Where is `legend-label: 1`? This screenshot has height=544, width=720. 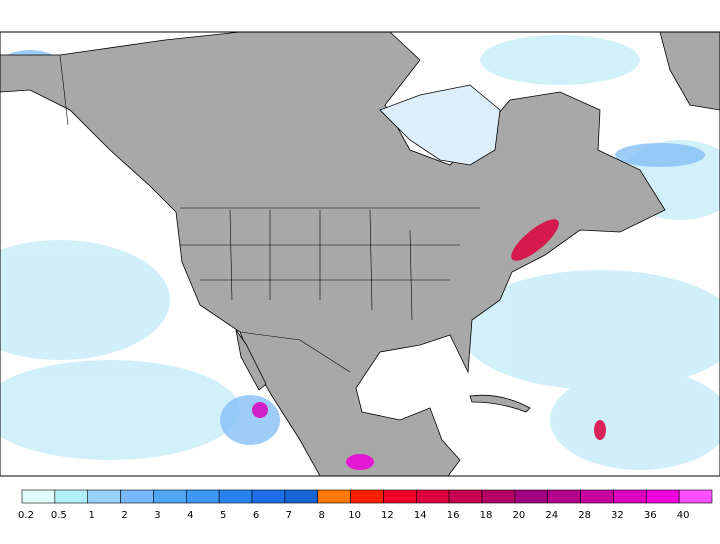
legend-label: 1 is located at coordinates (92, 515).